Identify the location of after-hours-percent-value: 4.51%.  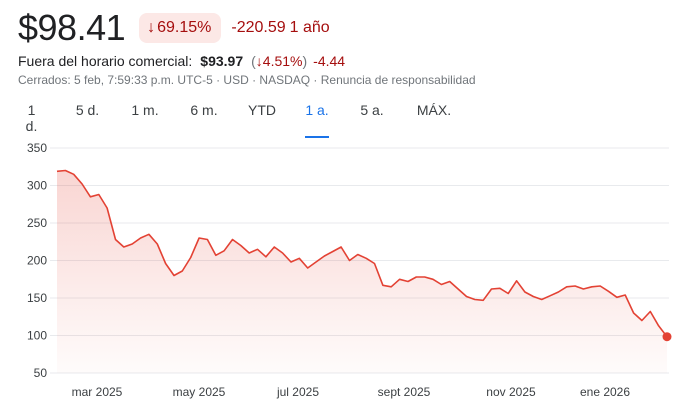
(282, 61).